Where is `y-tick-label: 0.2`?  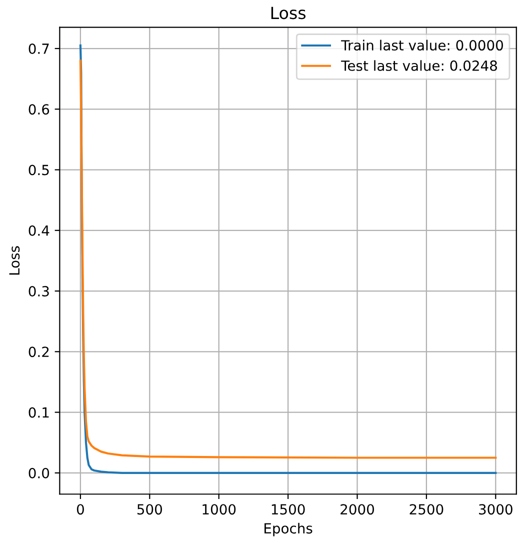 y-tick-label: 0.2 is located at coordinates (38, 352).